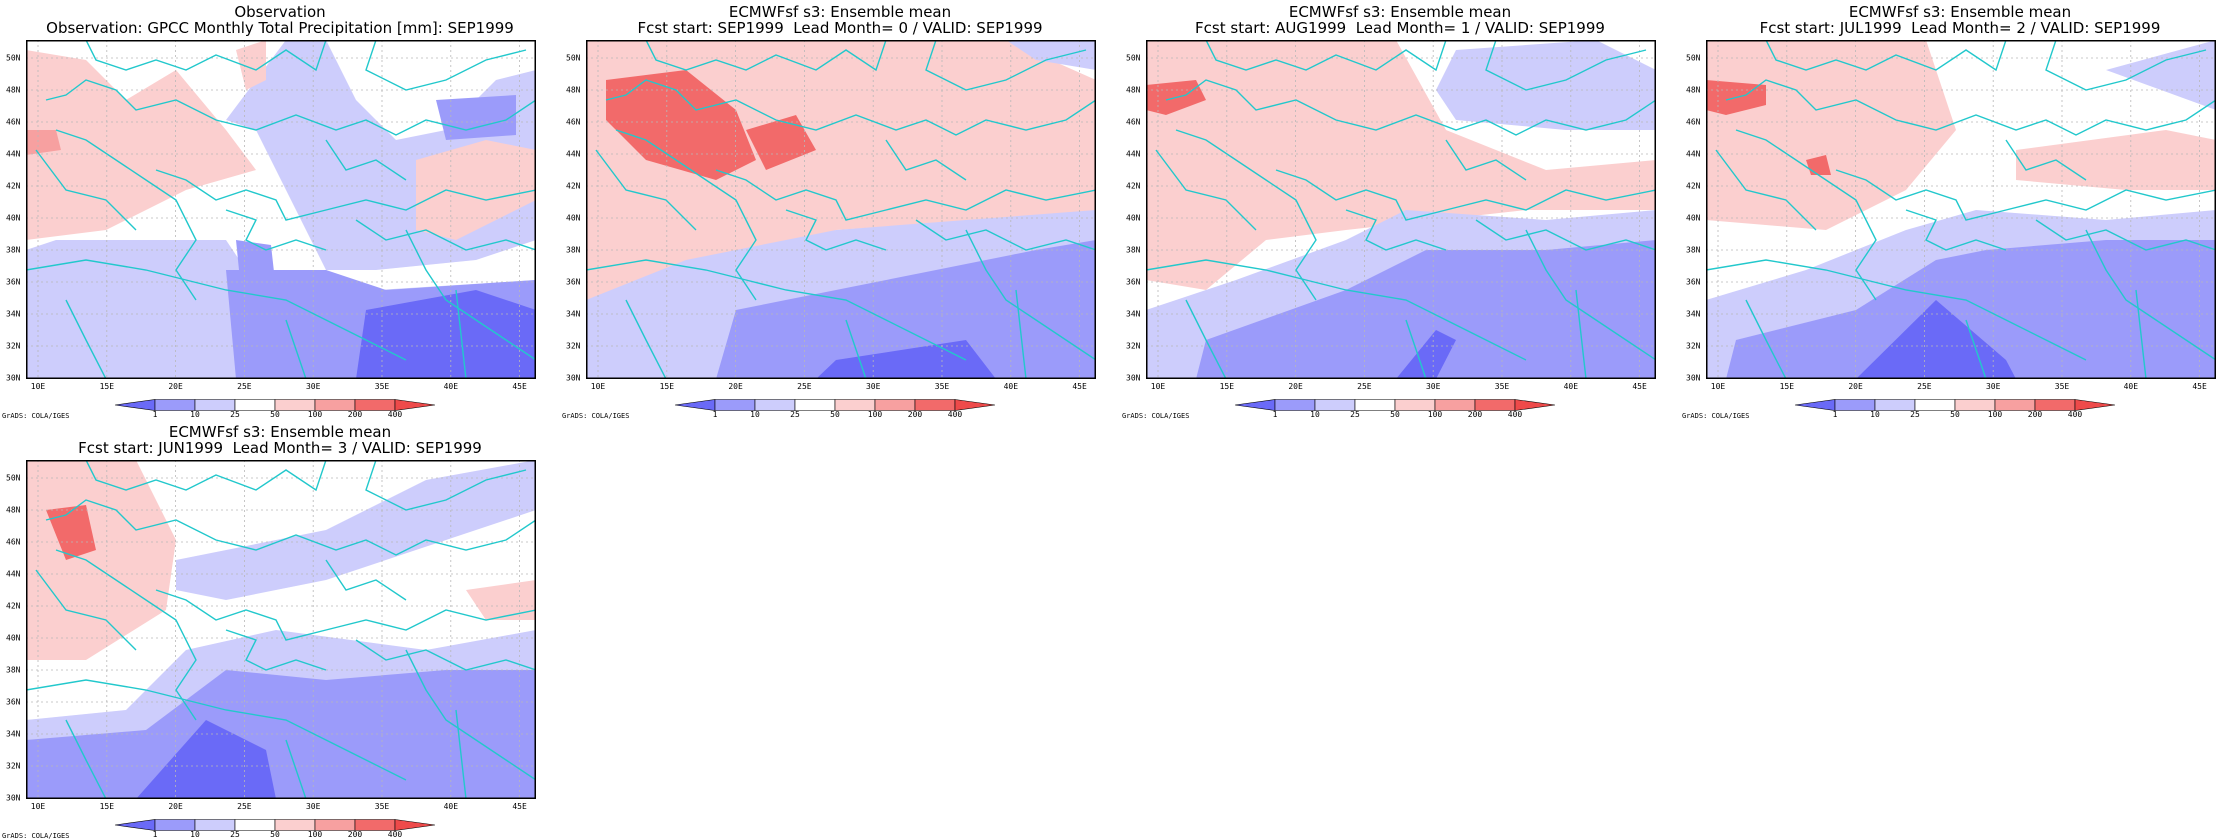  What do you see at coordinates (382, 806) in the screenshot?
I see `lon-label: 35E` at bounding box center [382, 806].